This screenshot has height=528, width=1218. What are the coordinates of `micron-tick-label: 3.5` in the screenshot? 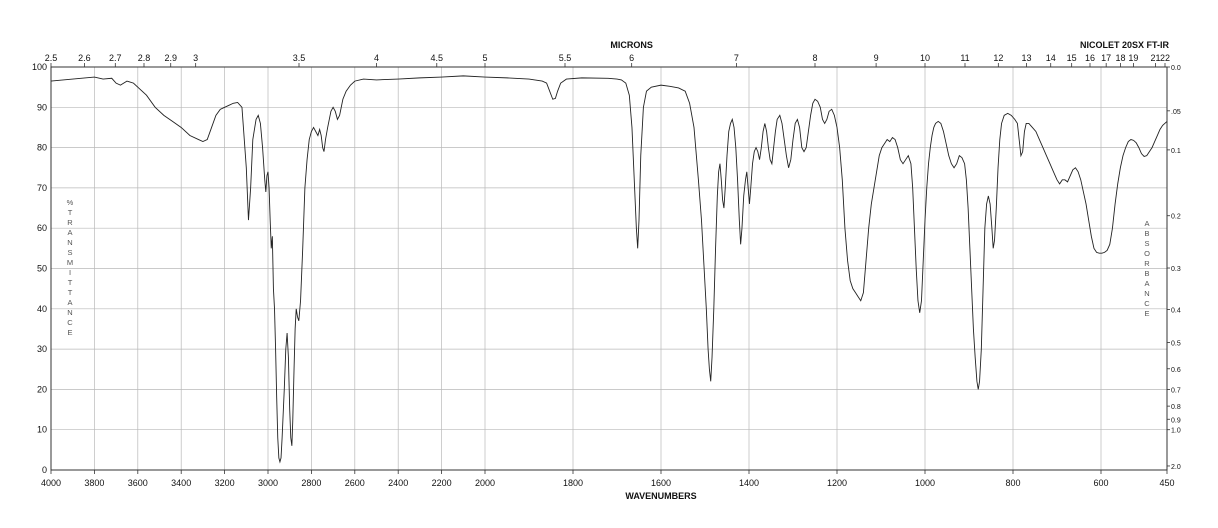 It's located at (299, 58).